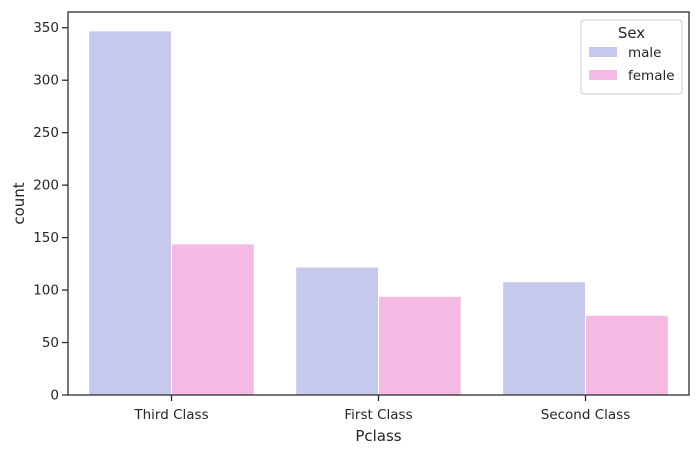 This screenshot has width=699, height=457. I want to click on y-tick-label: 0, so click(54, 396).